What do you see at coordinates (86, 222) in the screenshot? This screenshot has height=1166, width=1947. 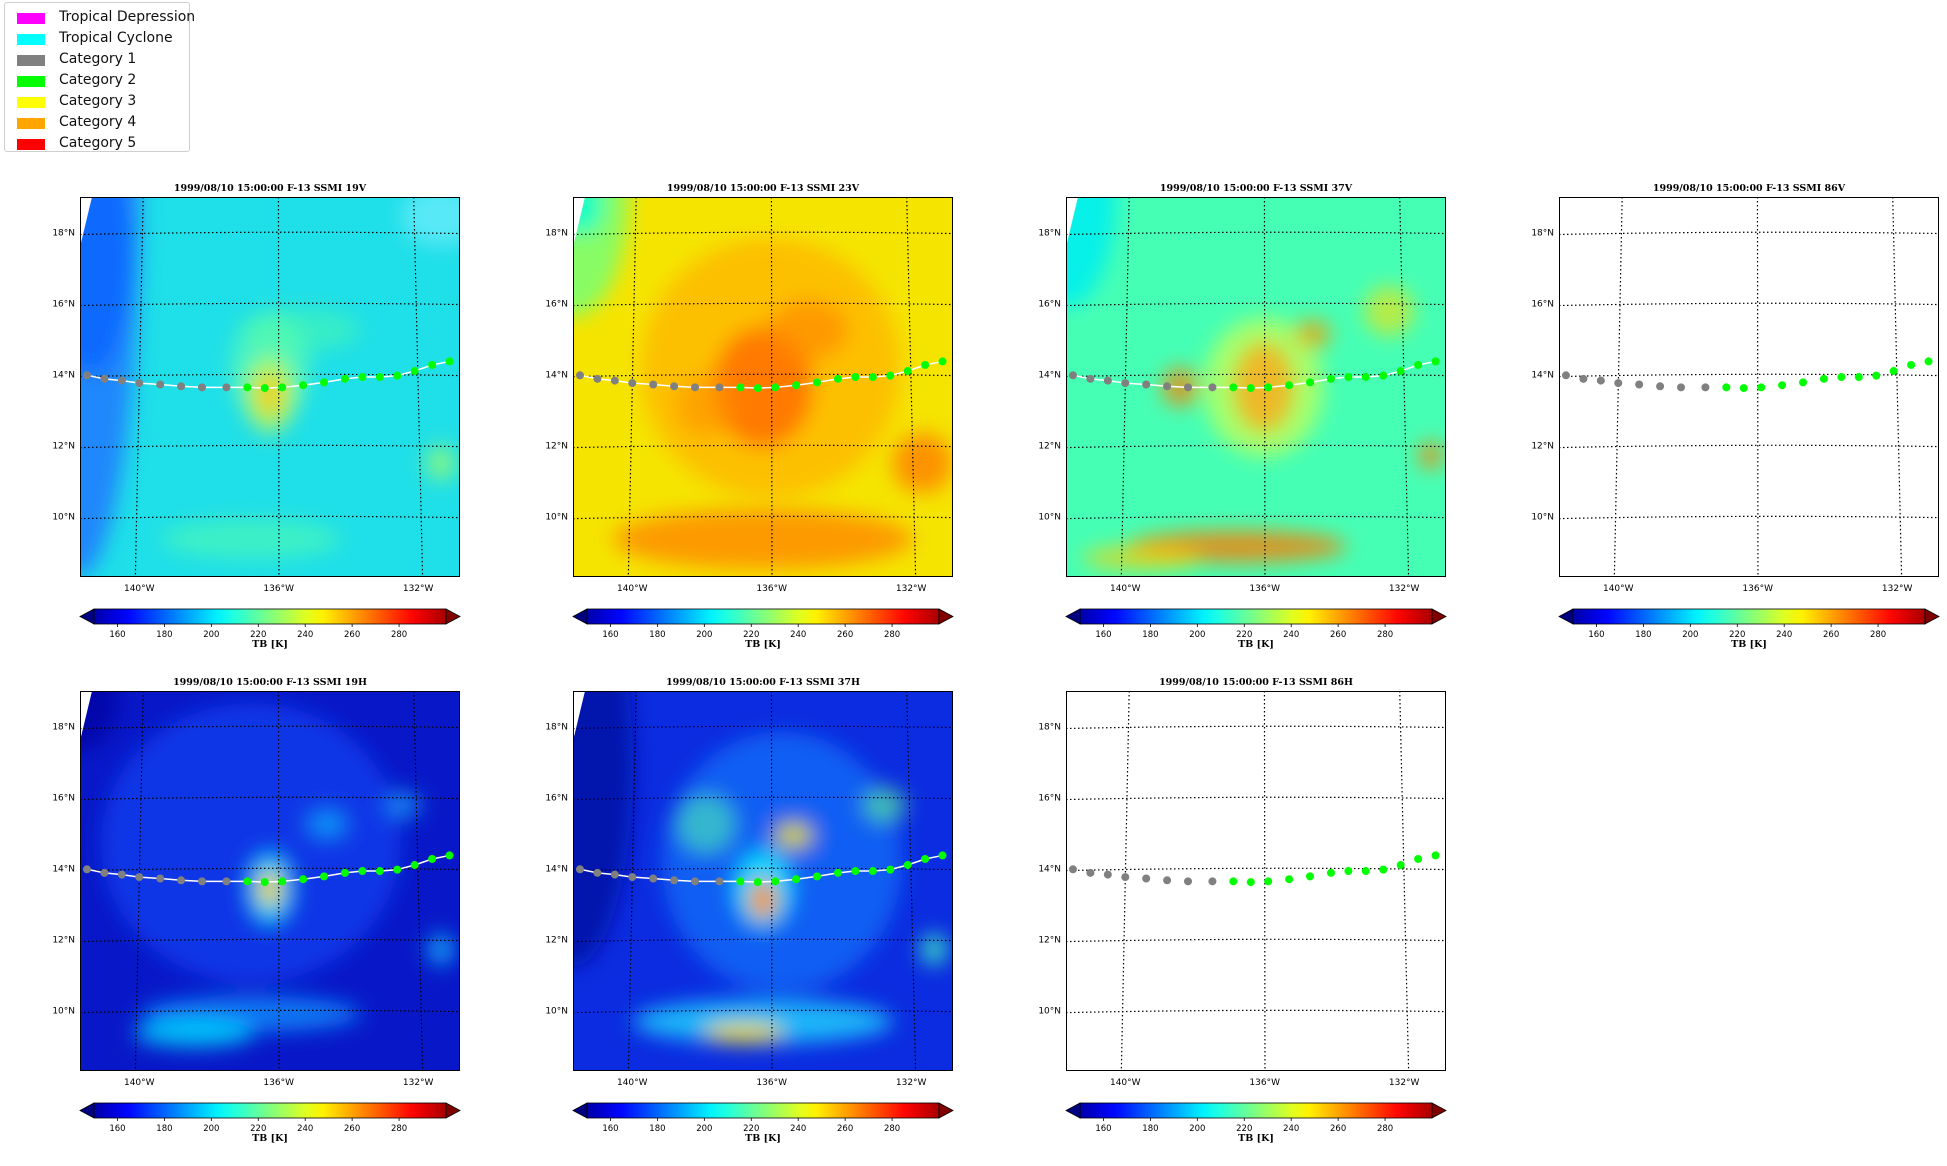 I see `no-data-corner` at bounding box center [86, 222].